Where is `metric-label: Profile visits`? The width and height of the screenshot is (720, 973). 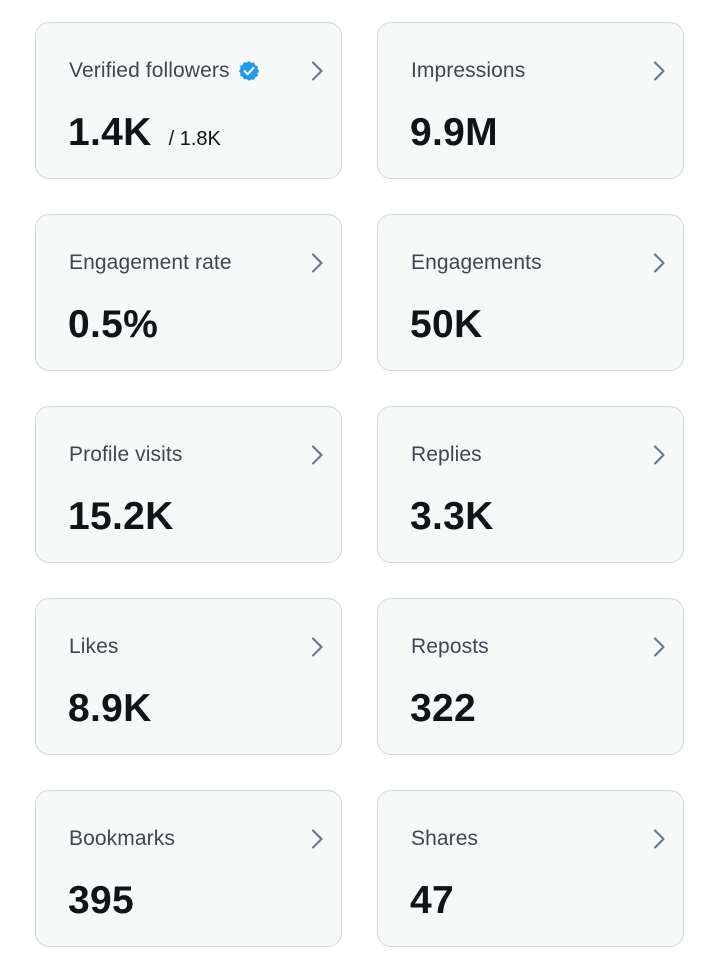
metric-label: Profile visits is located at coordinates (125, 455).